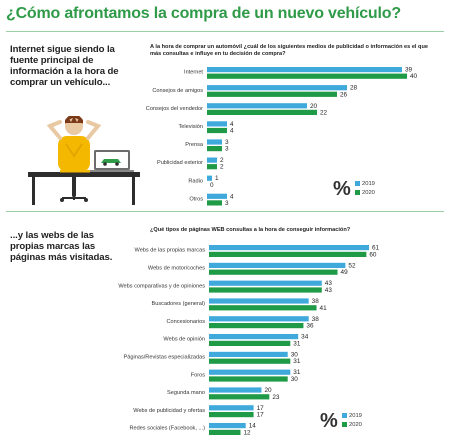  Describe the element at coordinates (170, 251) in the screenshot. I see `c2-category-label: Webs de las propias marcas` at that location.